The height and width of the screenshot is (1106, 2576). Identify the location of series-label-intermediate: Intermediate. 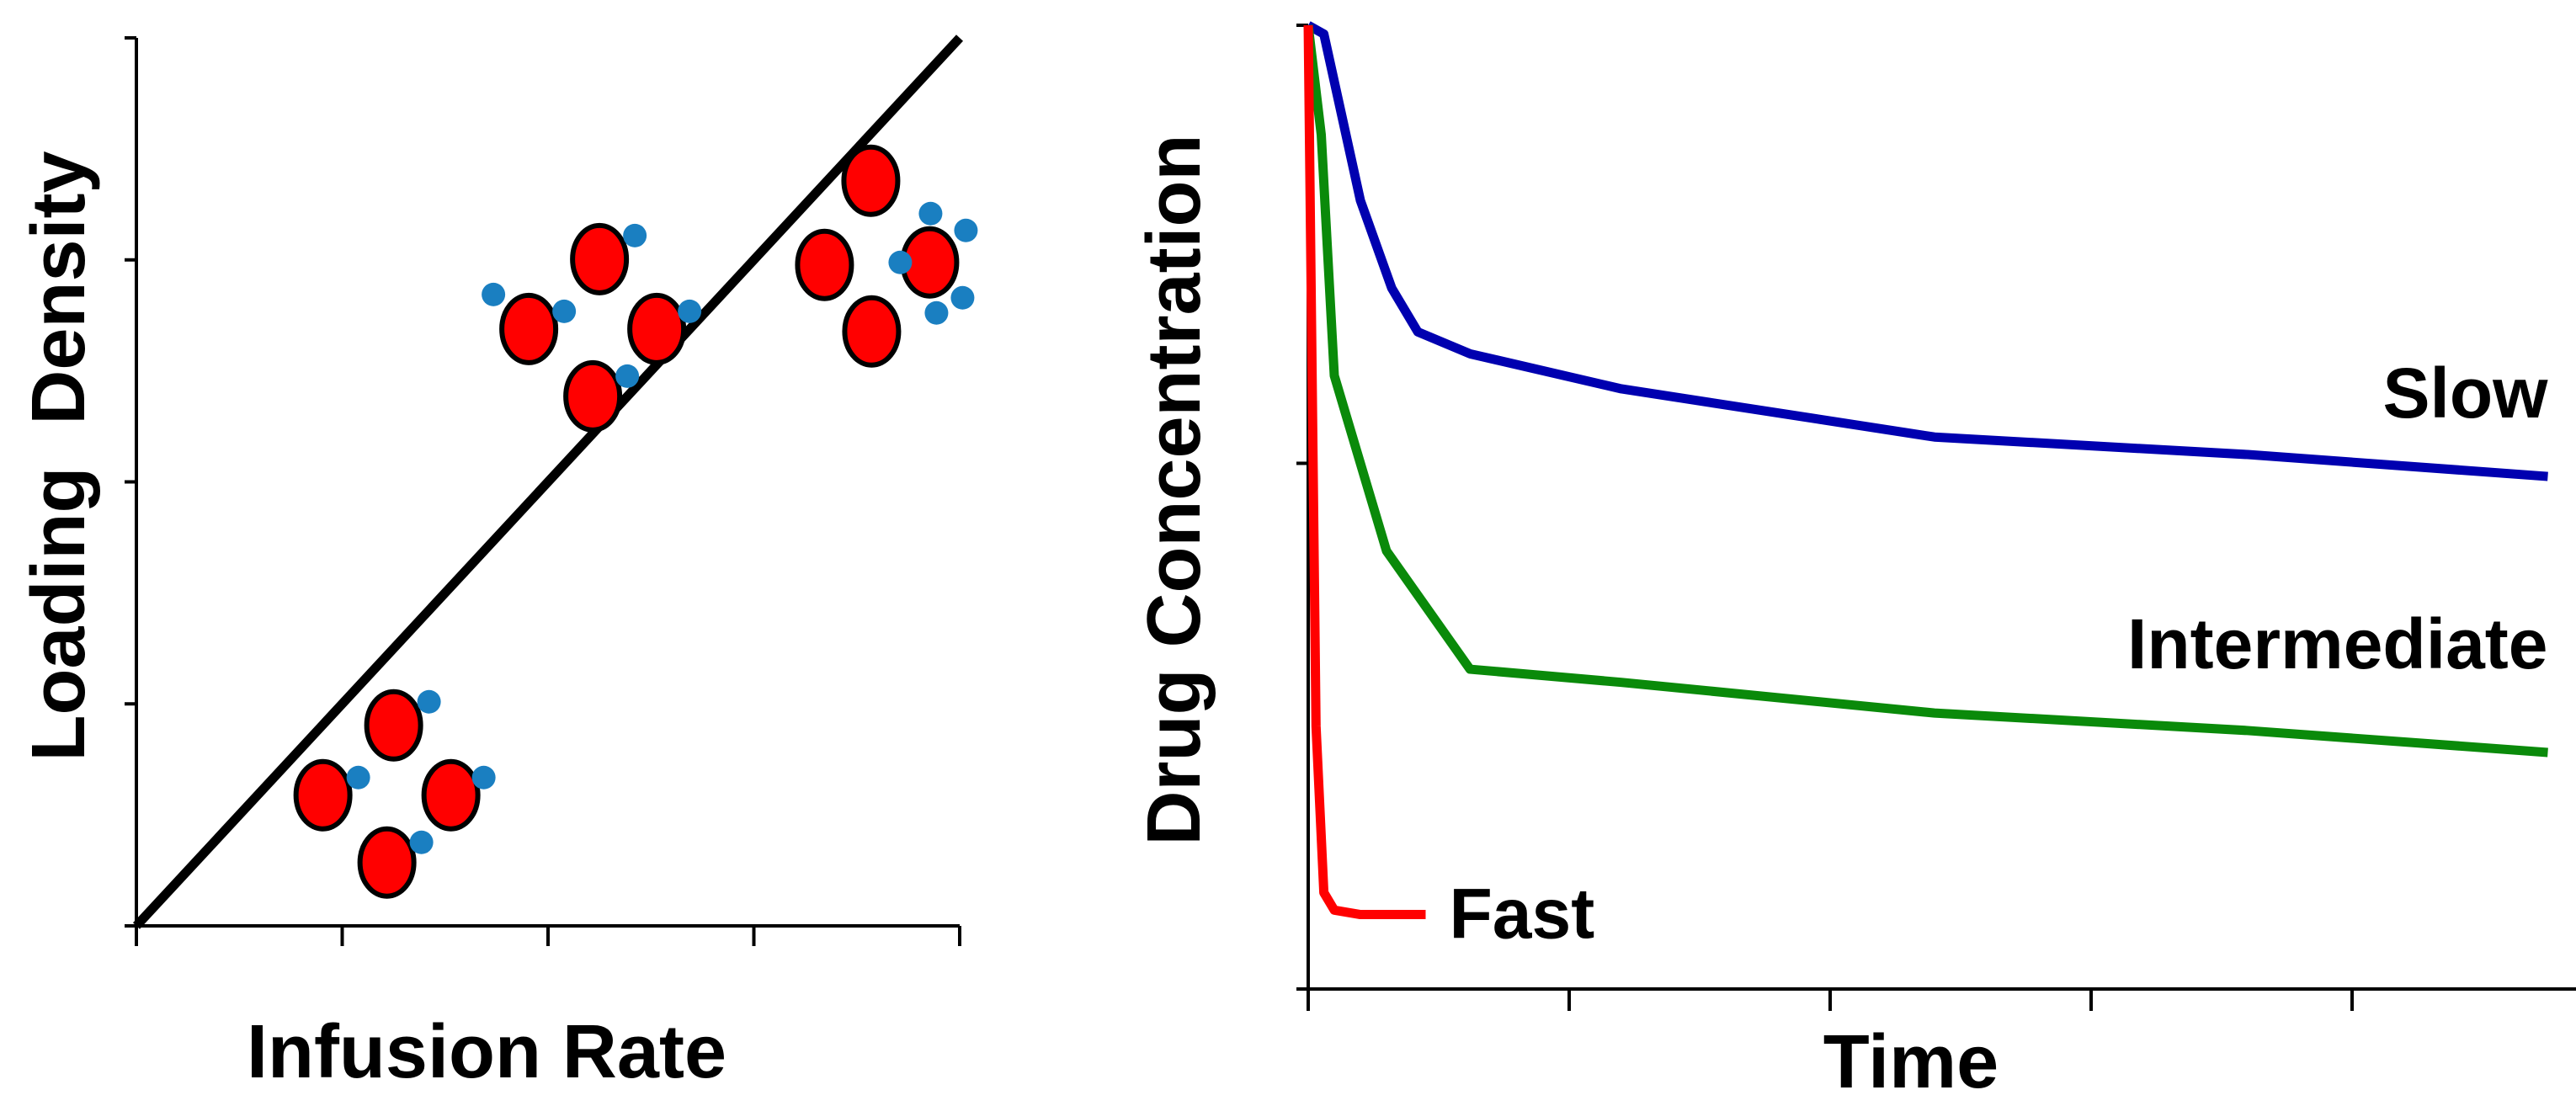
(2338, 644).